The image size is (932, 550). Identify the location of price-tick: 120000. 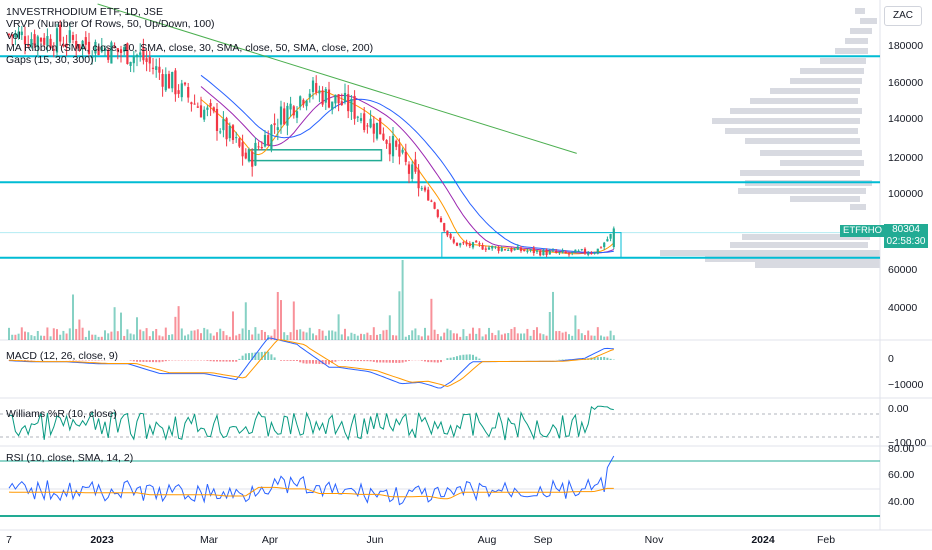
(906, 158).